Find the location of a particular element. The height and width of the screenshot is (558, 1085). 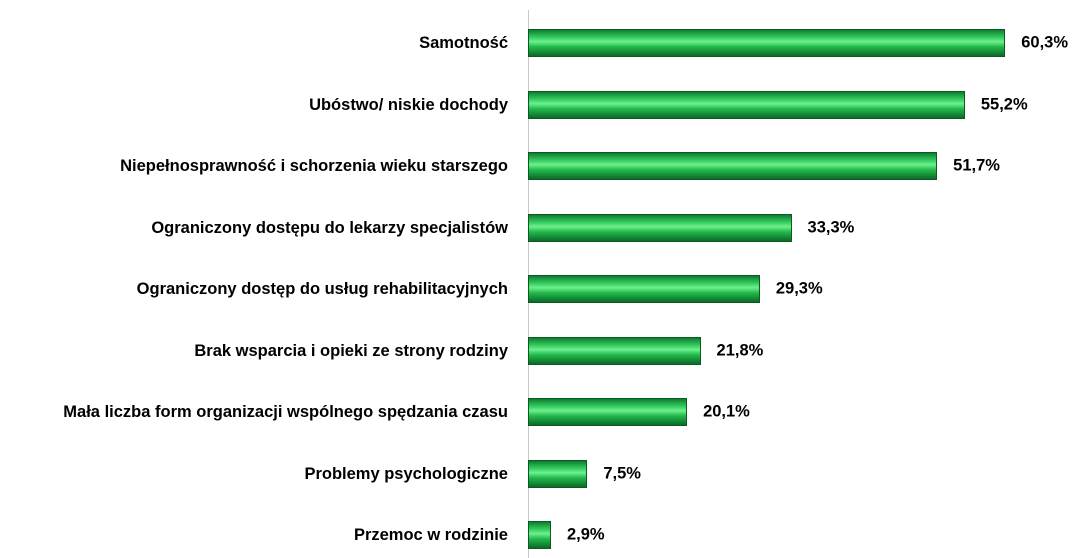

value-label: 29,3% is located at coordinates (799, 288).